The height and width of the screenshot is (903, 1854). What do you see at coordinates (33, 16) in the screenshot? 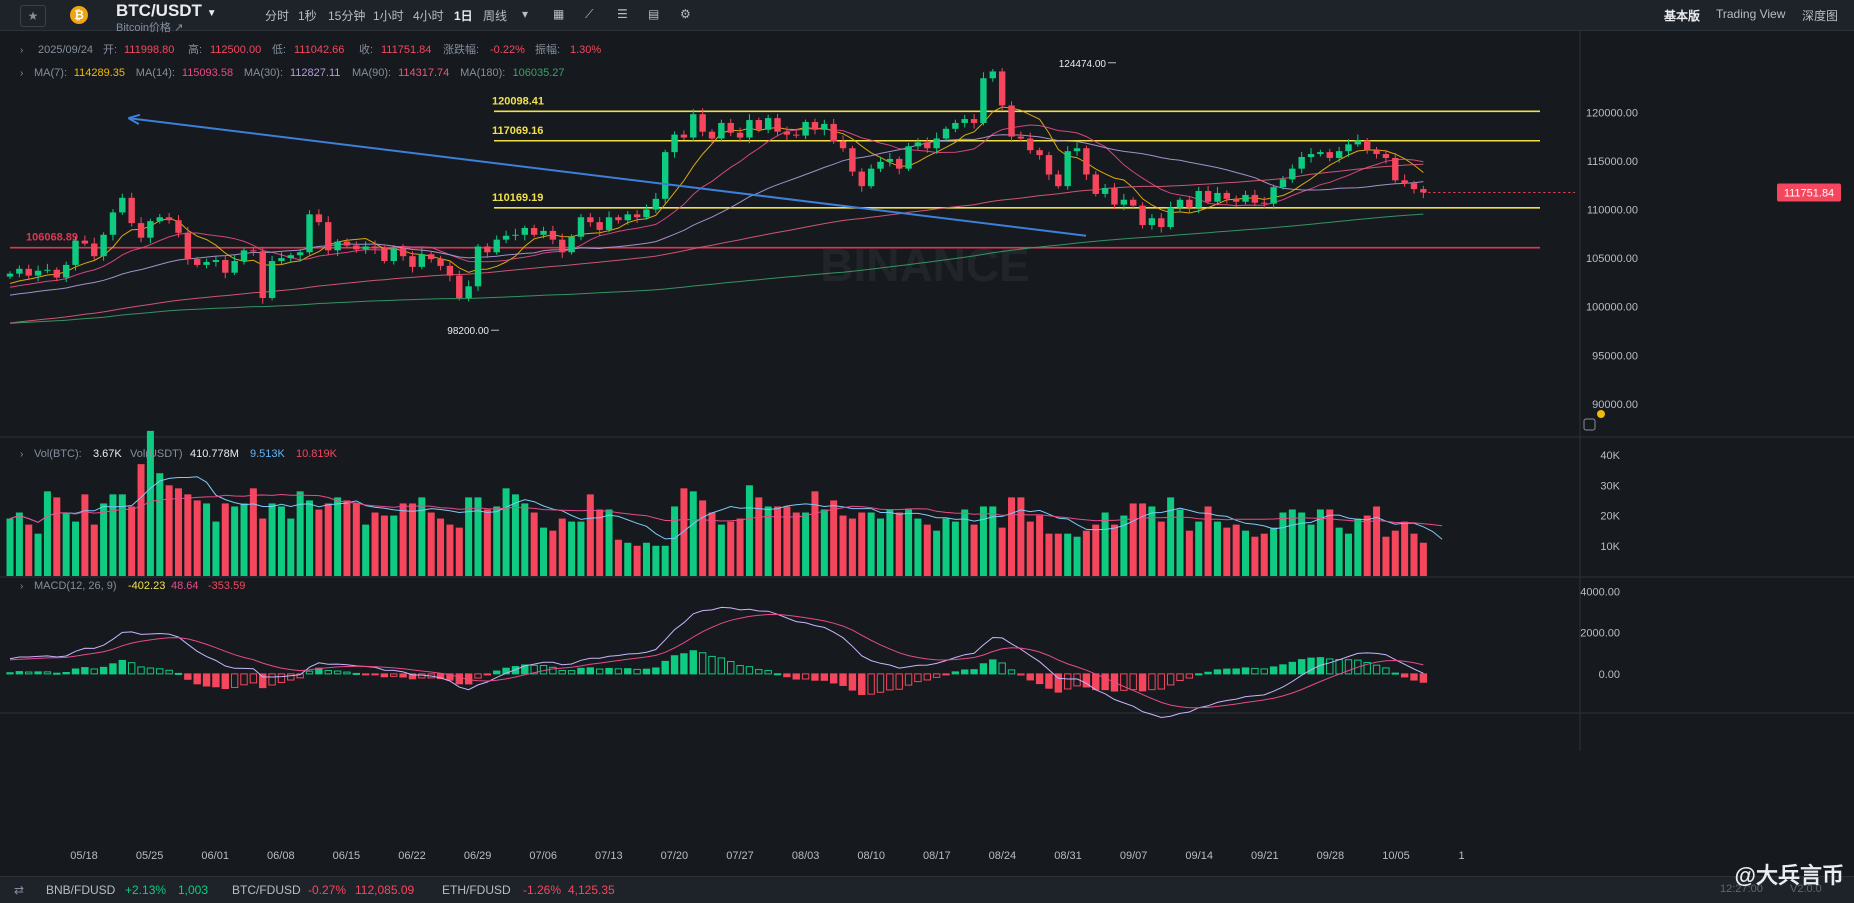
I see `star-icon: ★` at bounding box center [33, 16].